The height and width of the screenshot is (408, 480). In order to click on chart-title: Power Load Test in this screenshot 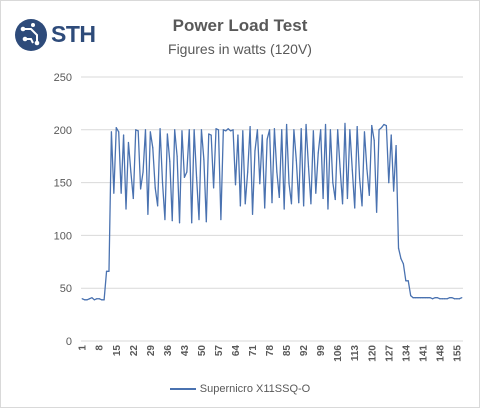, I will do `click(240, 25)`.